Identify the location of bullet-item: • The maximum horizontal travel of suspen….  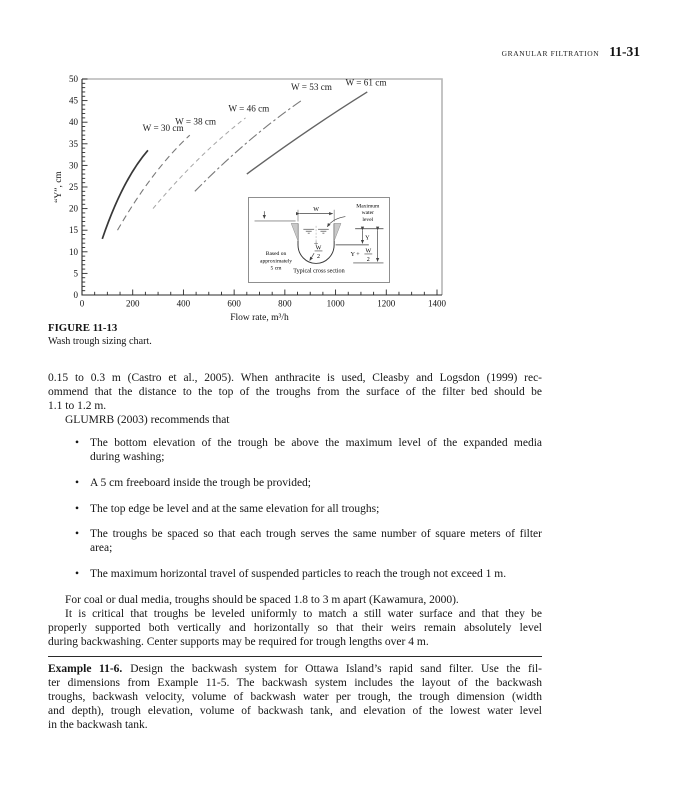
(295, 574).